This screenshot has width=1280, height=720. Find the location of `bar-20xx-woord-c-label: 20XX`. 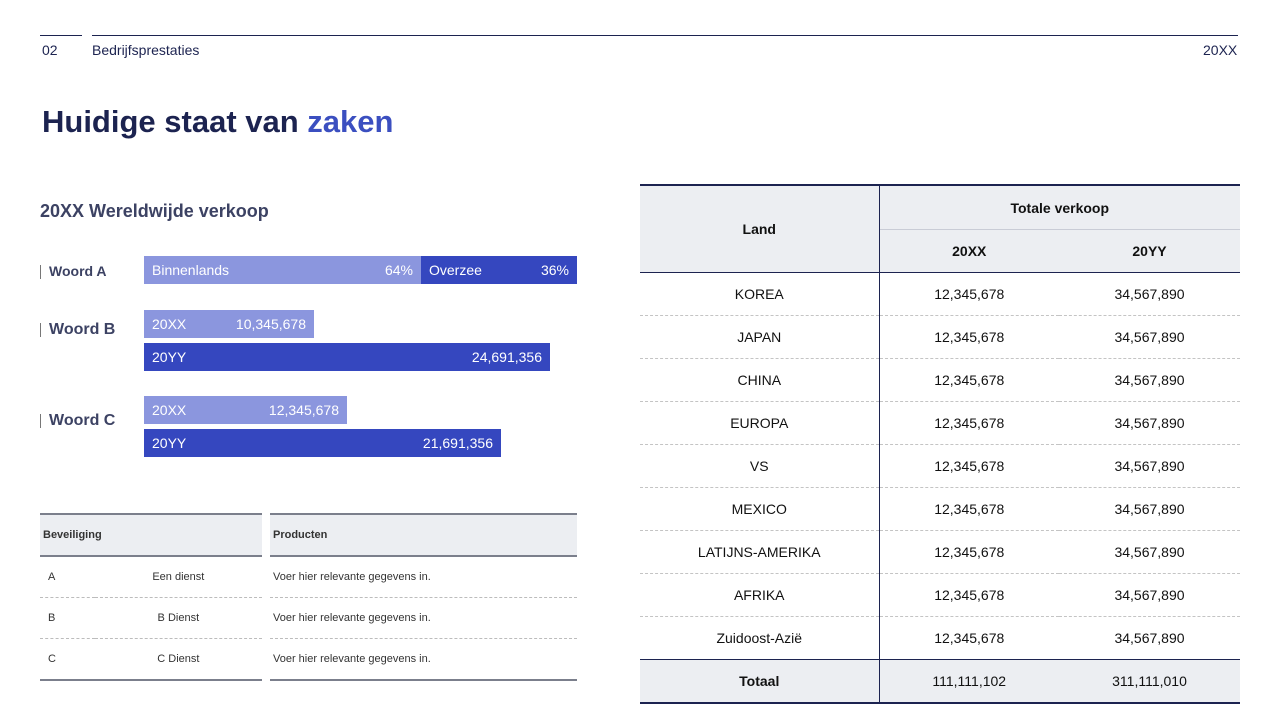

bar-20xx-woord-c-label: 20XX is located at coordinates (169, 410).